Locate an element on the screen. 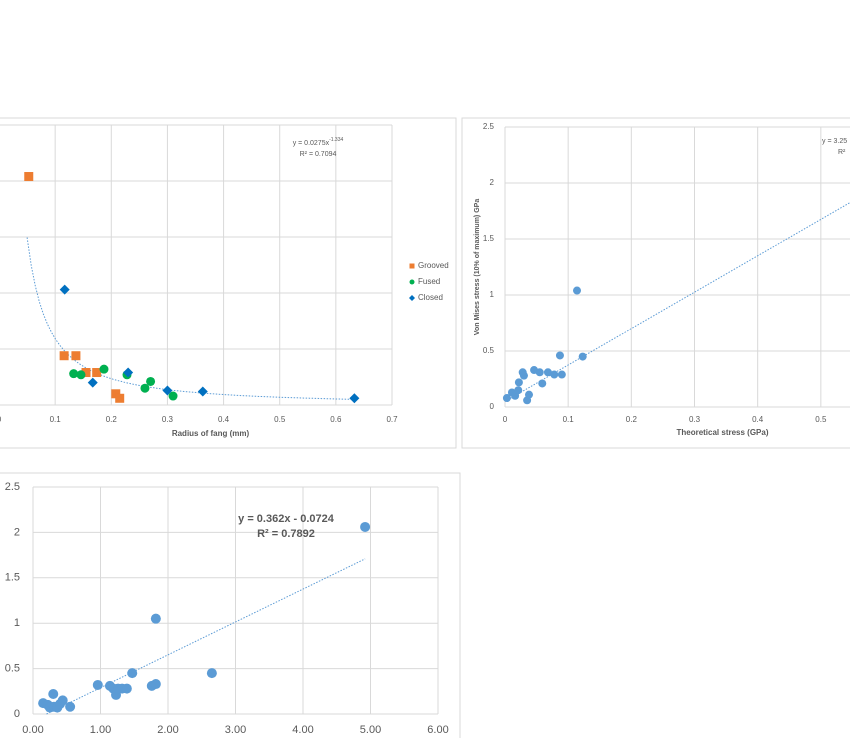 The width and height of the screenshot is (850, 738). x-tick-label: 0.6 is located at coordinates (336, 419).